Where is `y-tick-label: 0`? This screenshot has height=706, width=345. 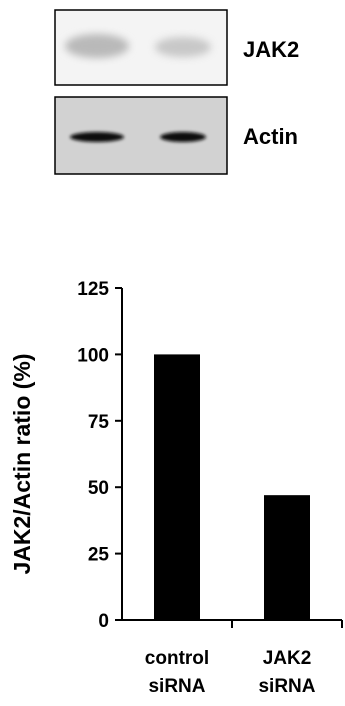
y-tick-label: 0 is located at coordinates (103, 621).